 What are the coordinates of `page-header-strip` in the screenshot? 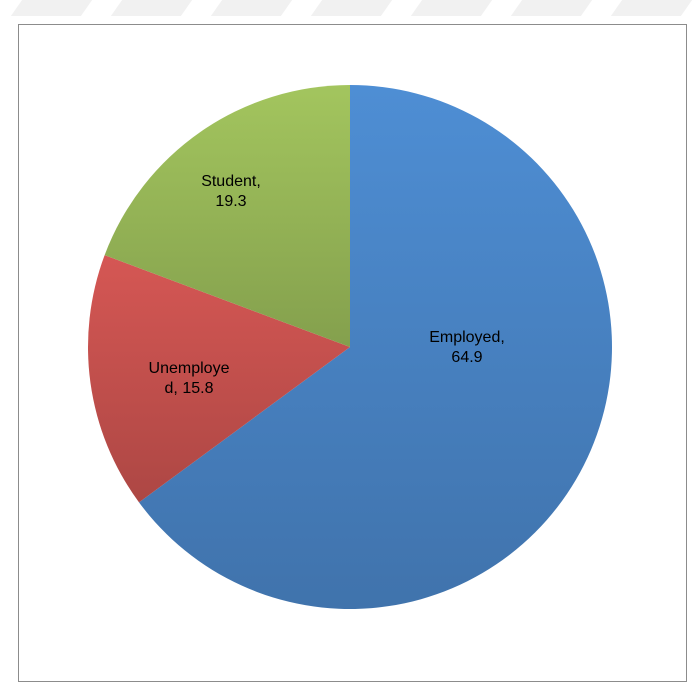 It's located at (347, 11).